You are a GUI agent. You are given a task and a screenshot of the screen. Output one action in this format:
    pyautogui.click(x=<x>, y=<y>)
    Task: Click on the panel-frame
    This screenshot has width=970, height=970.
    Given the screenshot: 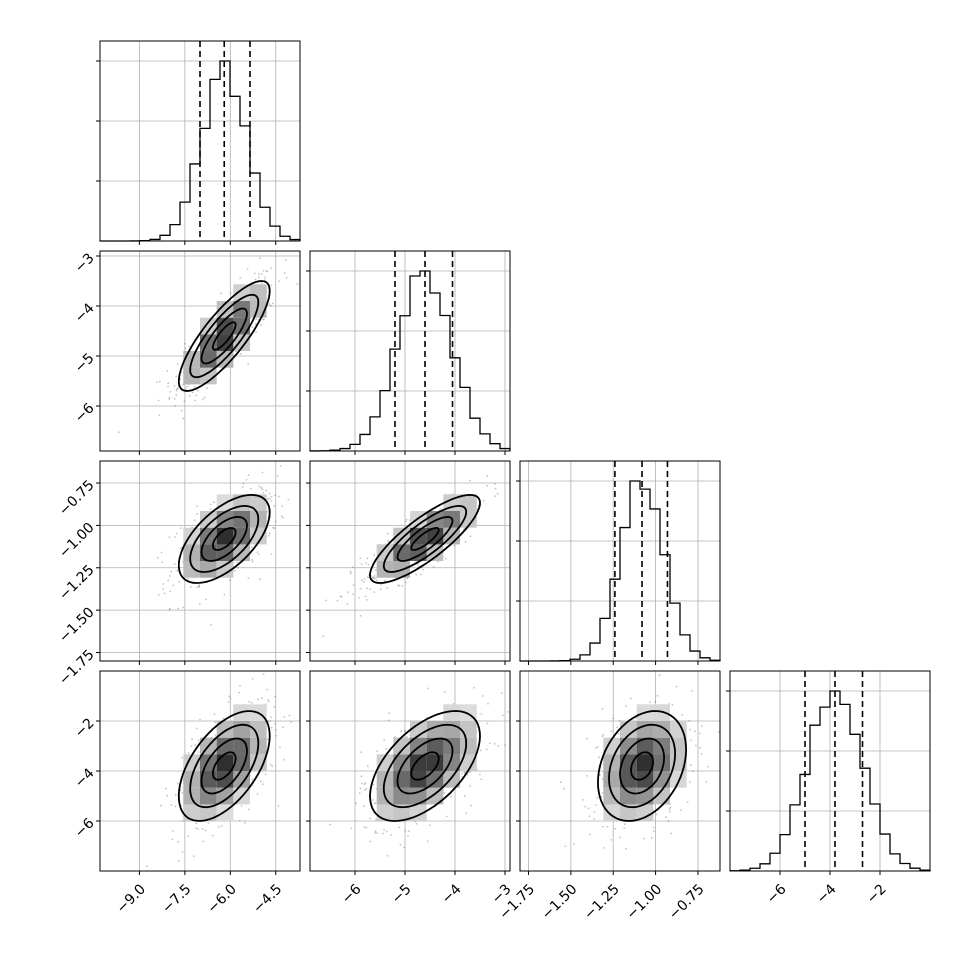 What is the action you would take?
    pyautogui.click(x=200, y=561)
    